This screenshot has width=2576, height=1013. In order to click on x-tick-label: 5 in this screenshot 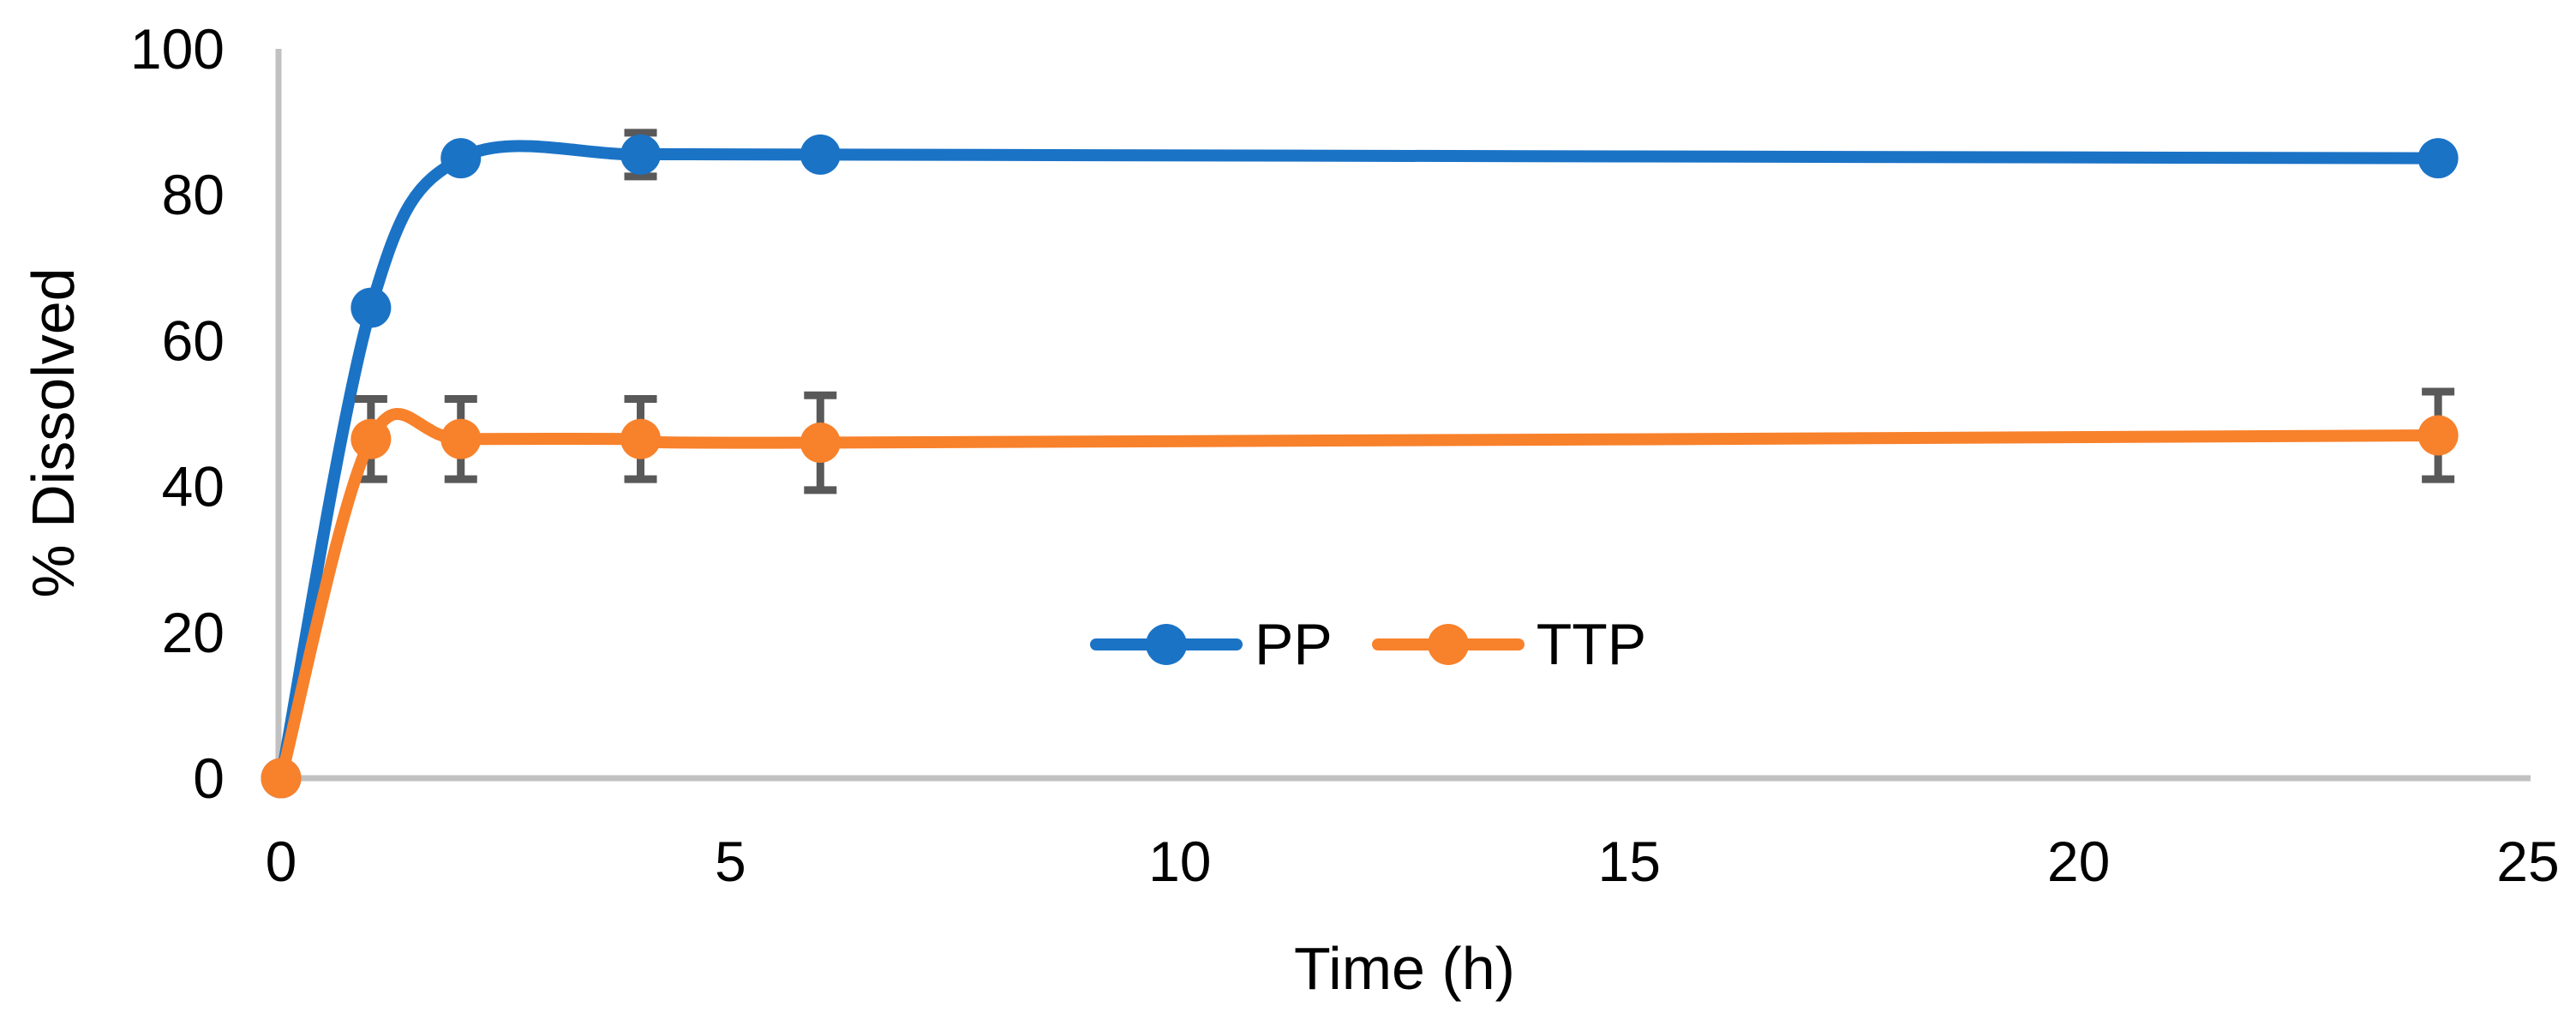, I will do `click(730, 861)`.